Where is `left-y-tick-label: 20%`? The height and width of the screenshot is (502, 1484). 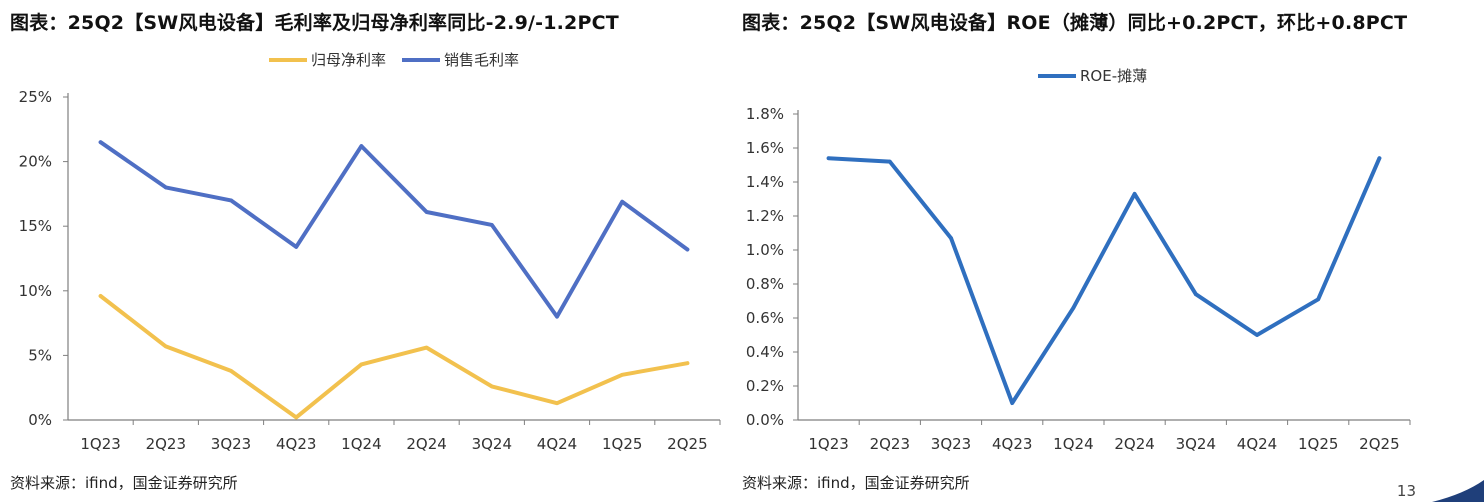
left-y-tick-label: 20% is located at coordinates (35, 162).